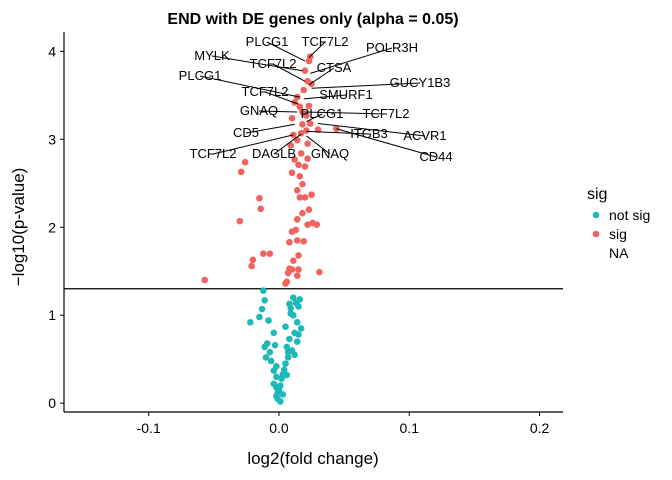  What do you see at coordinates (410, 428) in the screenshot?
I see `x-tick-label: 0.1` at bounding box center [410, 428].